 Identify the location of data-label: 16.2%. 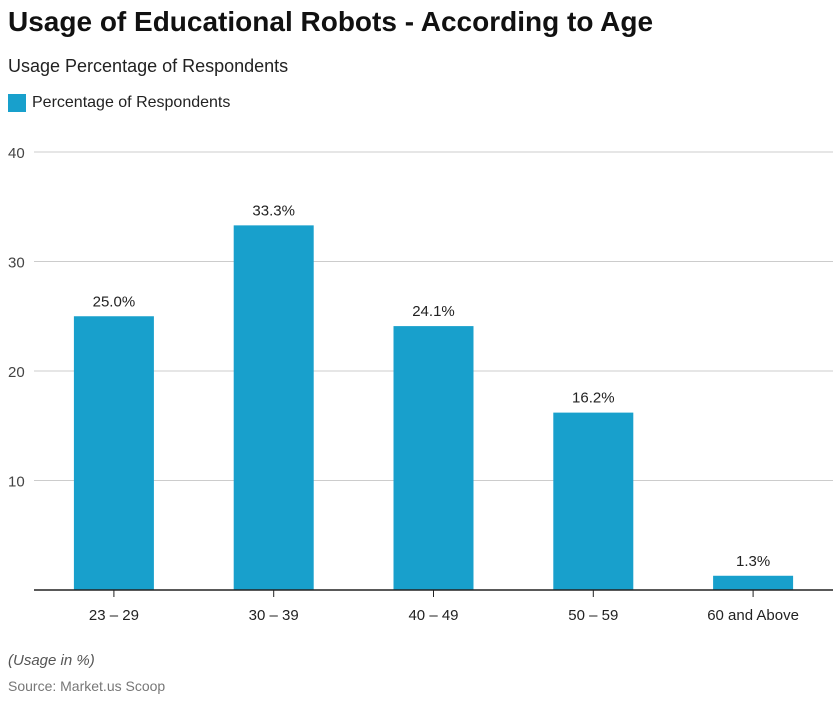
(593, 398).